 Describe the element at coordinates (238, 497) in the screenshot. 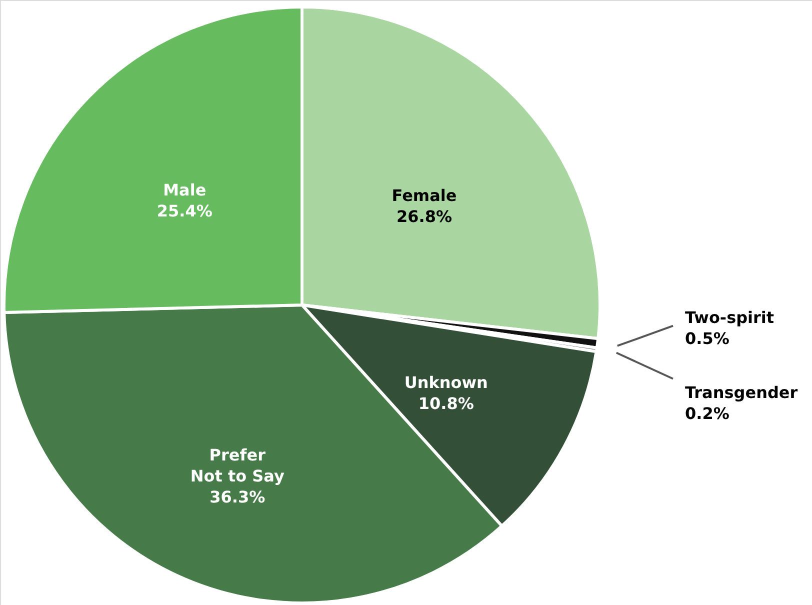

I see `data-label: 36.3%` at that location.